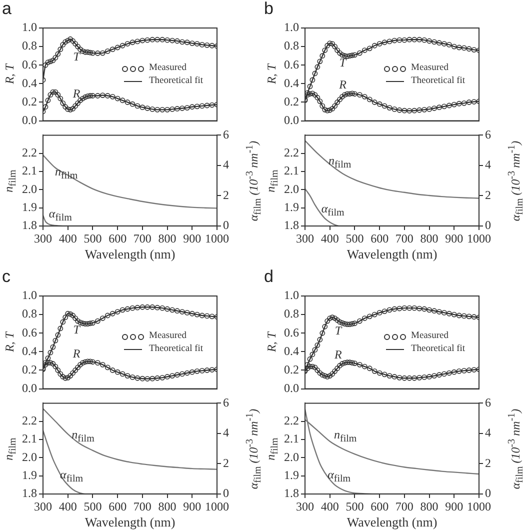  I want to click on text: a, so click(7, 9).